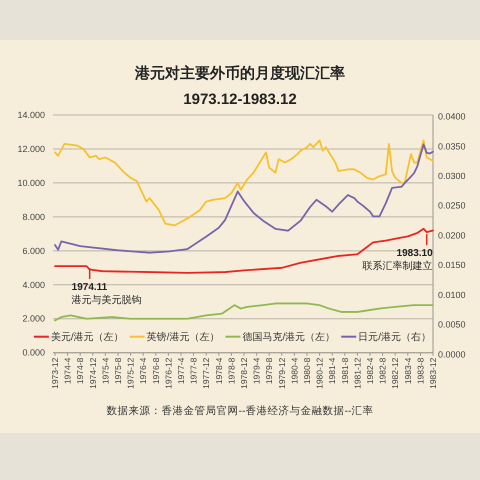 The height and width of the screenshot is (480, 480). Describe the element at coordinates (307, 370) in the screenshot. I see `x-tick-label: 1980-8` at that location.